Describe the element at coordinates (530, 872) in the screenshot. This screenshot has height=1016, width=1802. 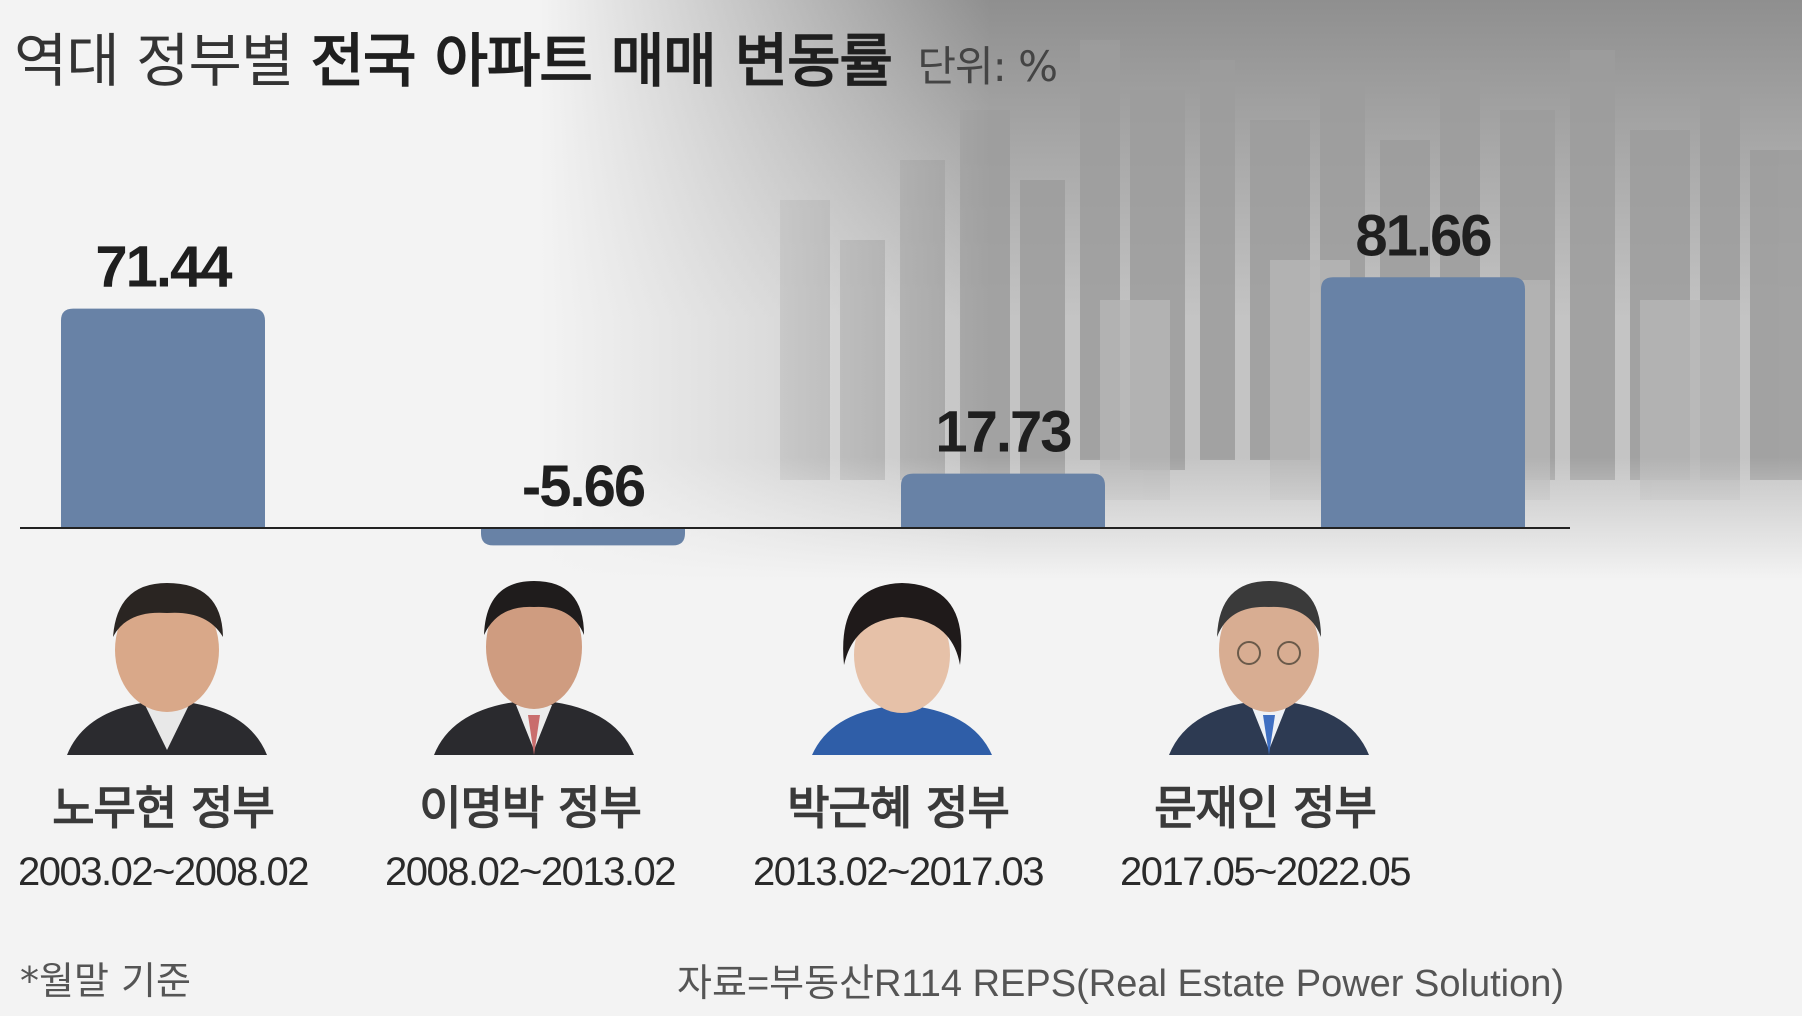
I see `period-label: 2008.02~2013.02` at that location.